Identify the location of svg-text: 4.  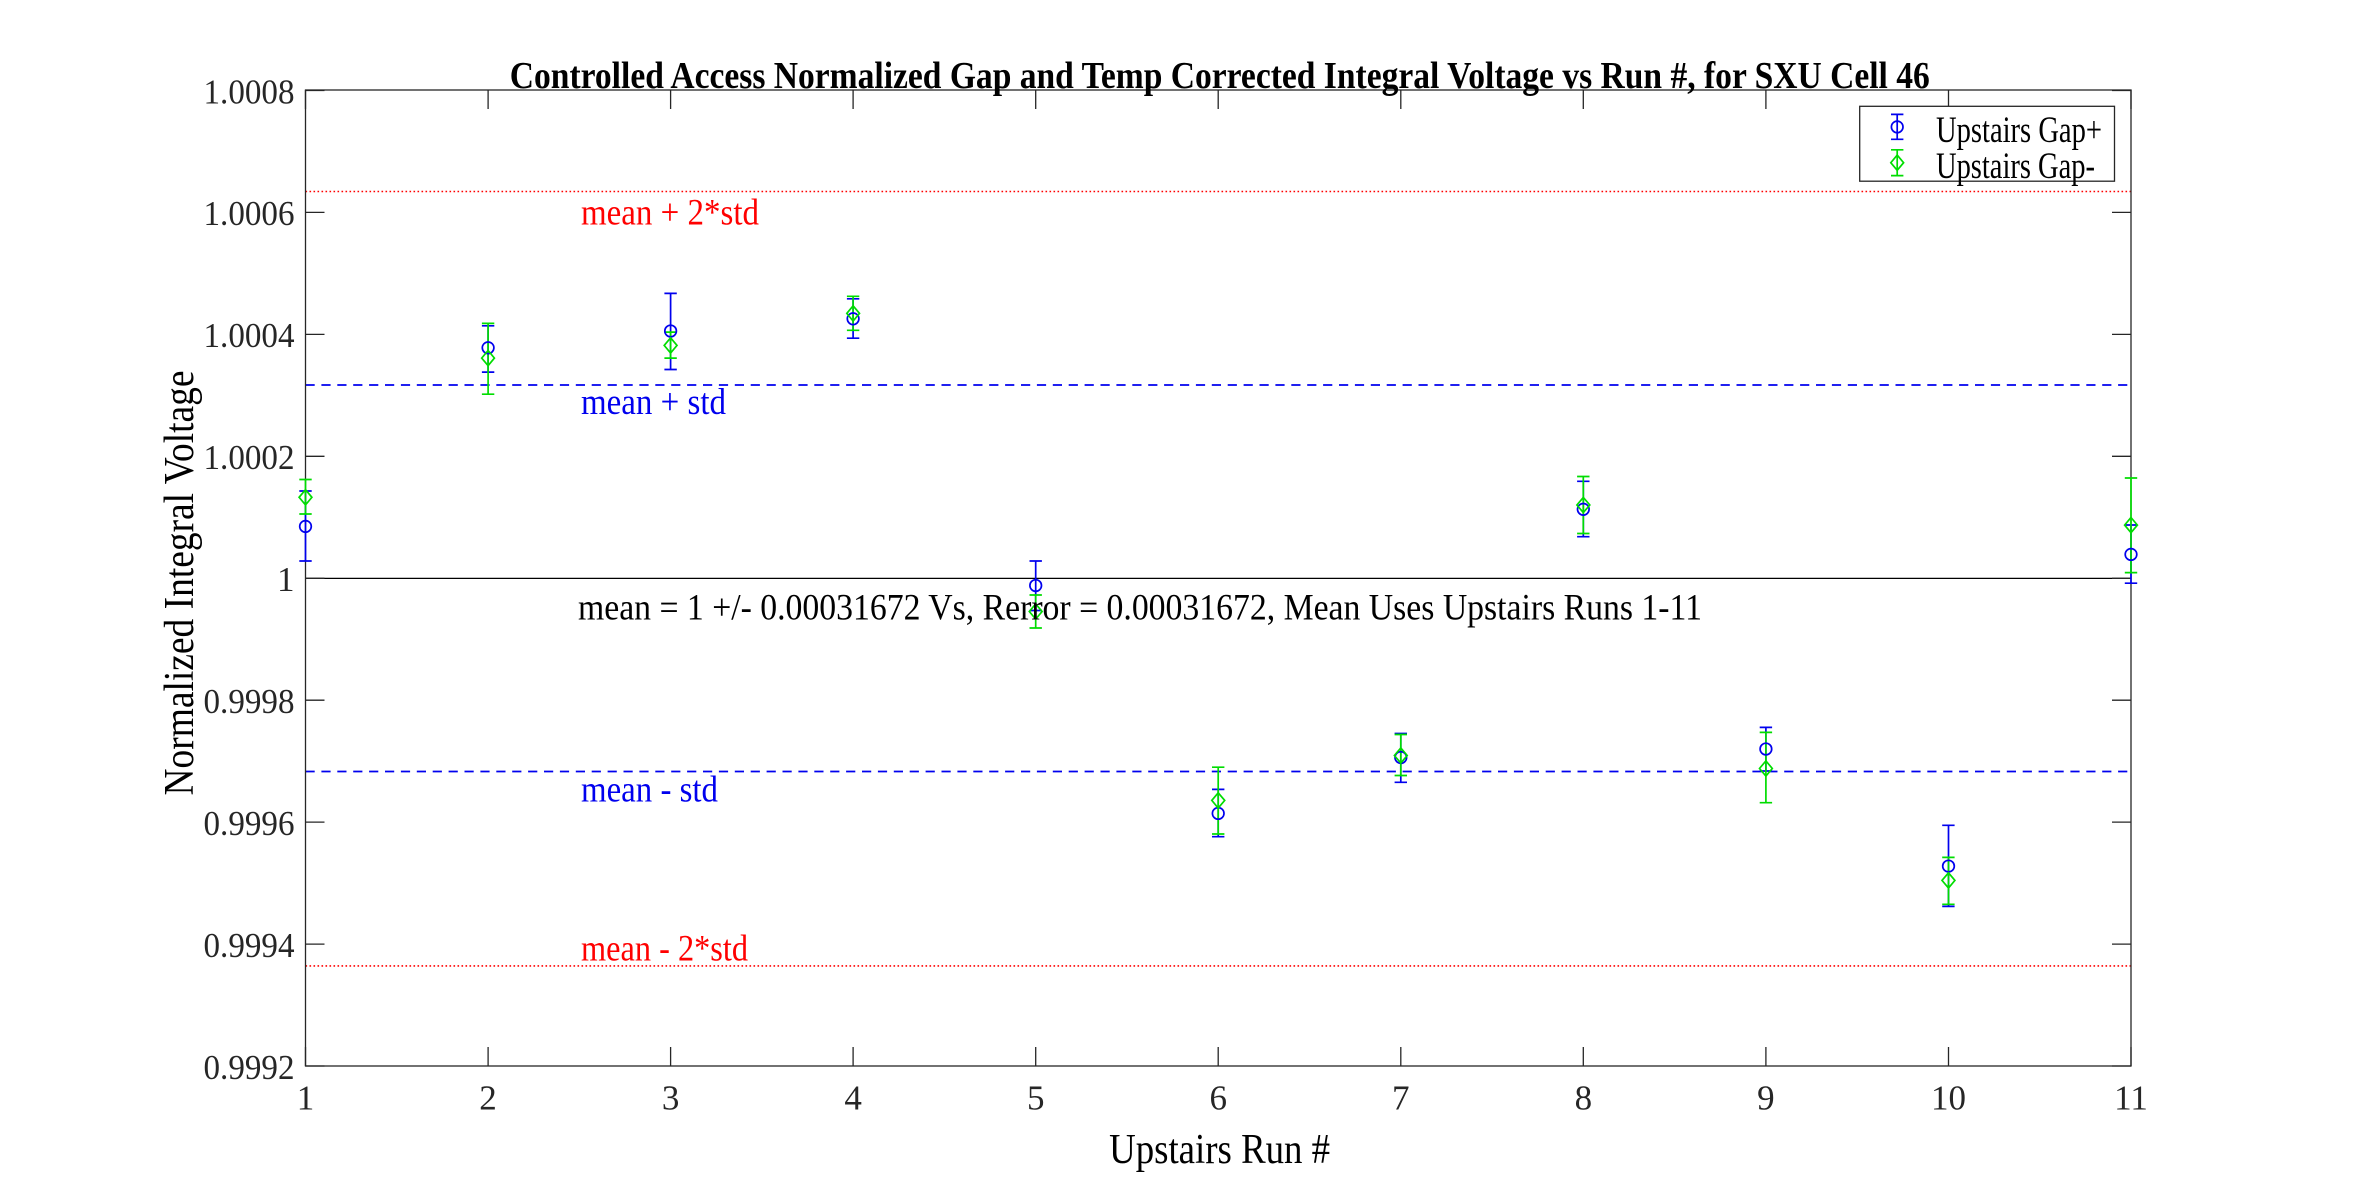
(853, 1097).